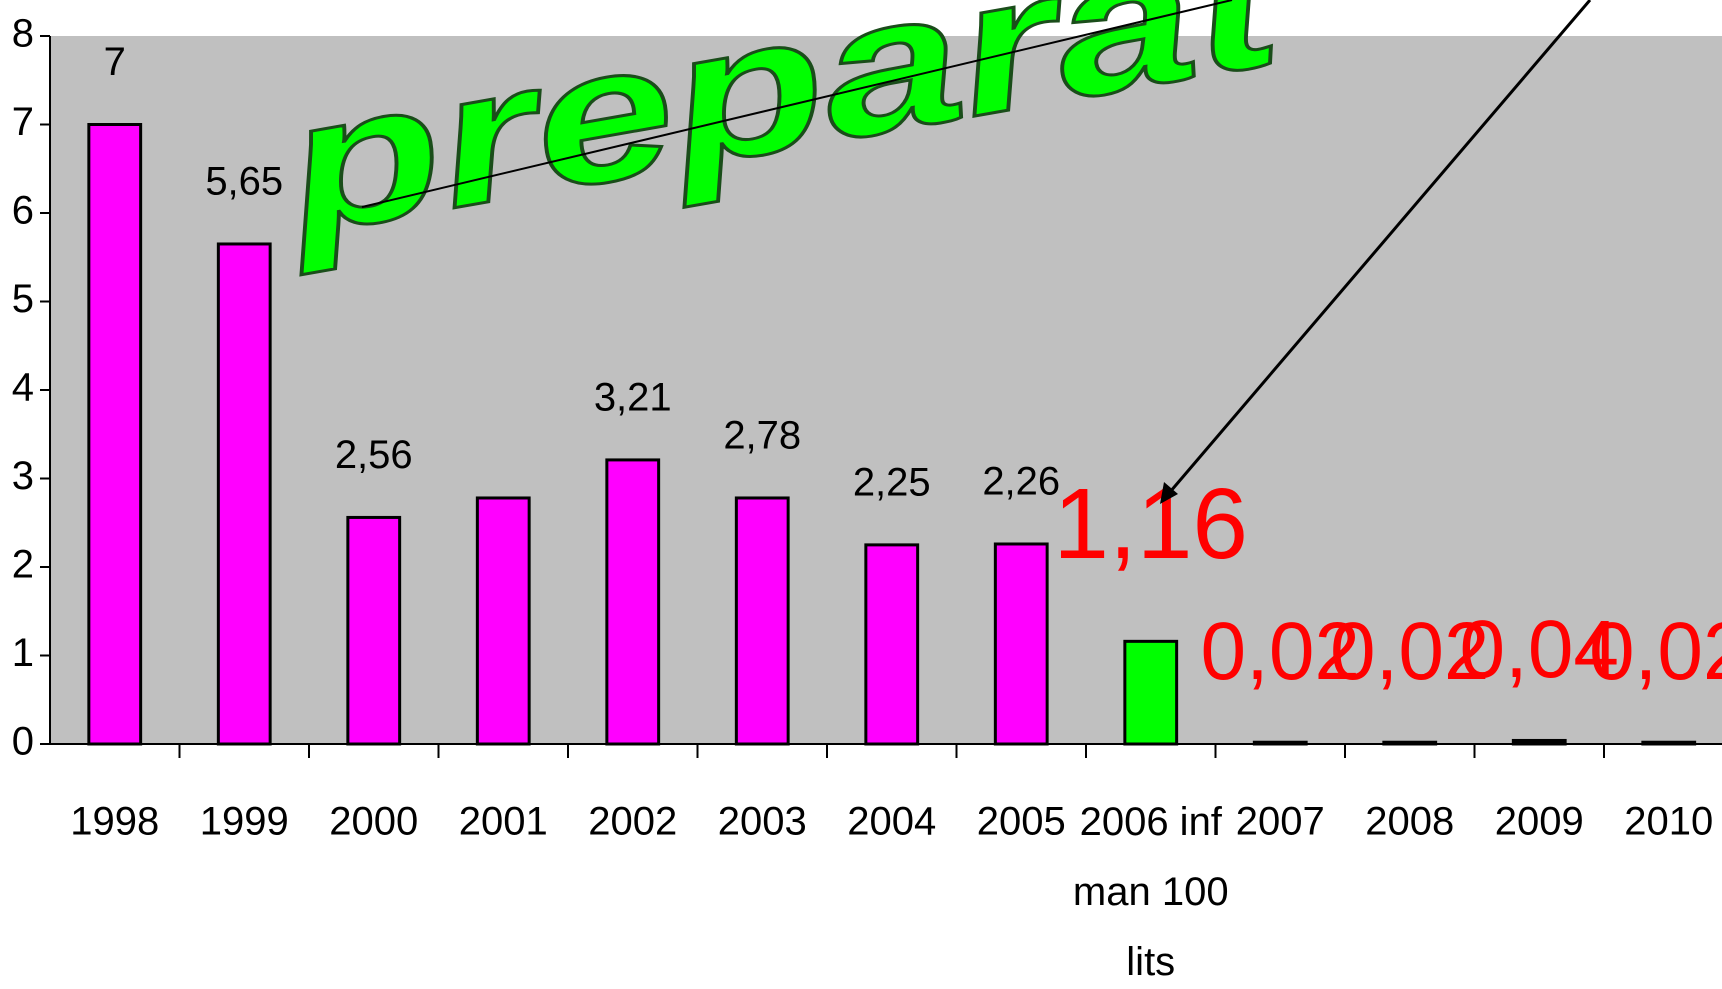 The height and width of the screenshot is (989, 1722). Describe the element at coordinates (23, 742) in the screenshot. I see `y-tick-label: 0` at that location.